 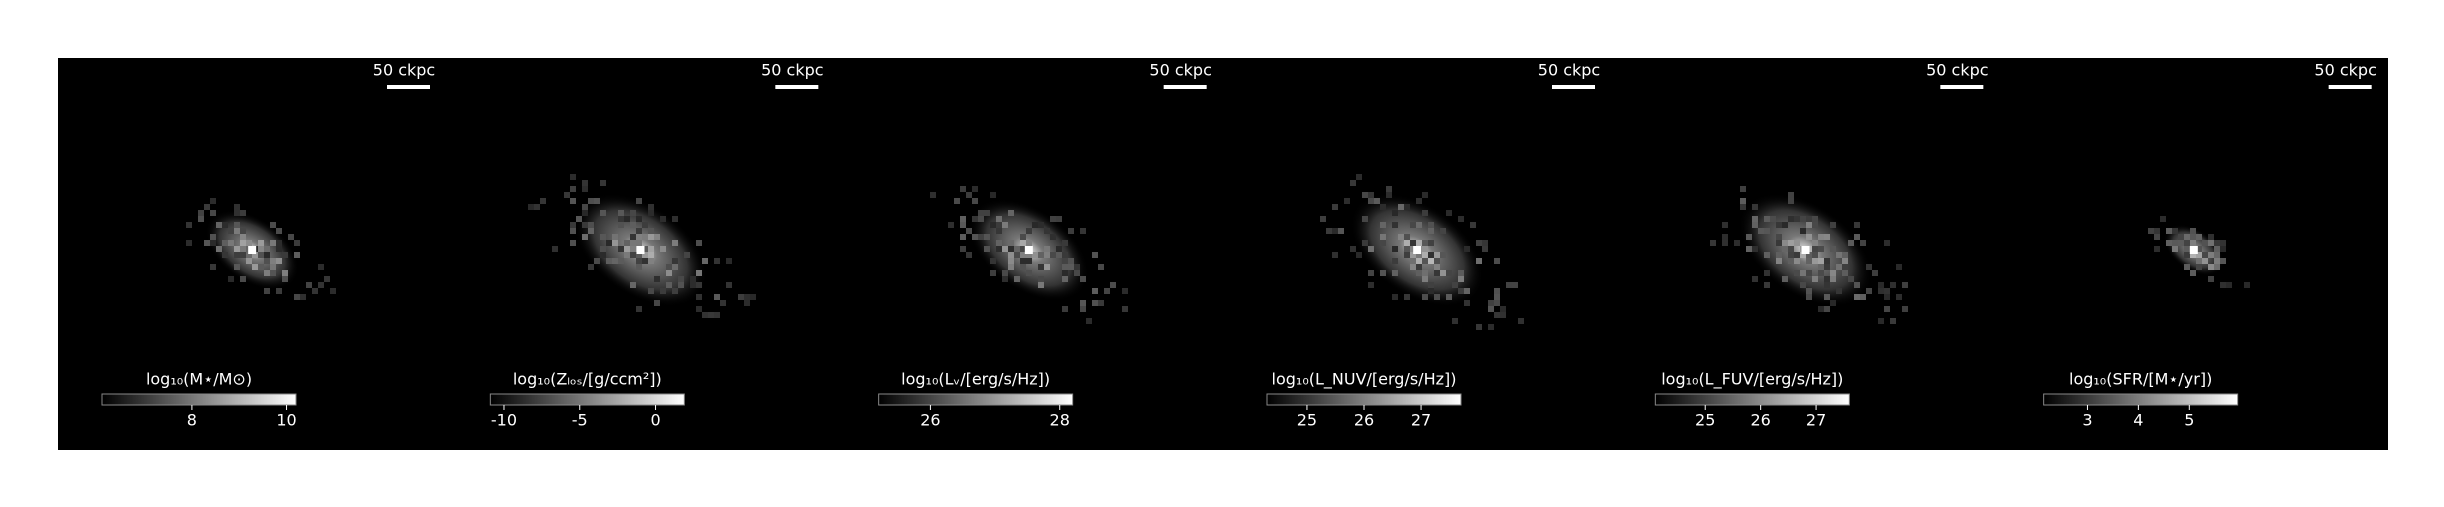 What do you see at coordinates (580, 420) in the screenshot?
I see `colorbar-tick-label: -5` at bounding box center [580, 420].